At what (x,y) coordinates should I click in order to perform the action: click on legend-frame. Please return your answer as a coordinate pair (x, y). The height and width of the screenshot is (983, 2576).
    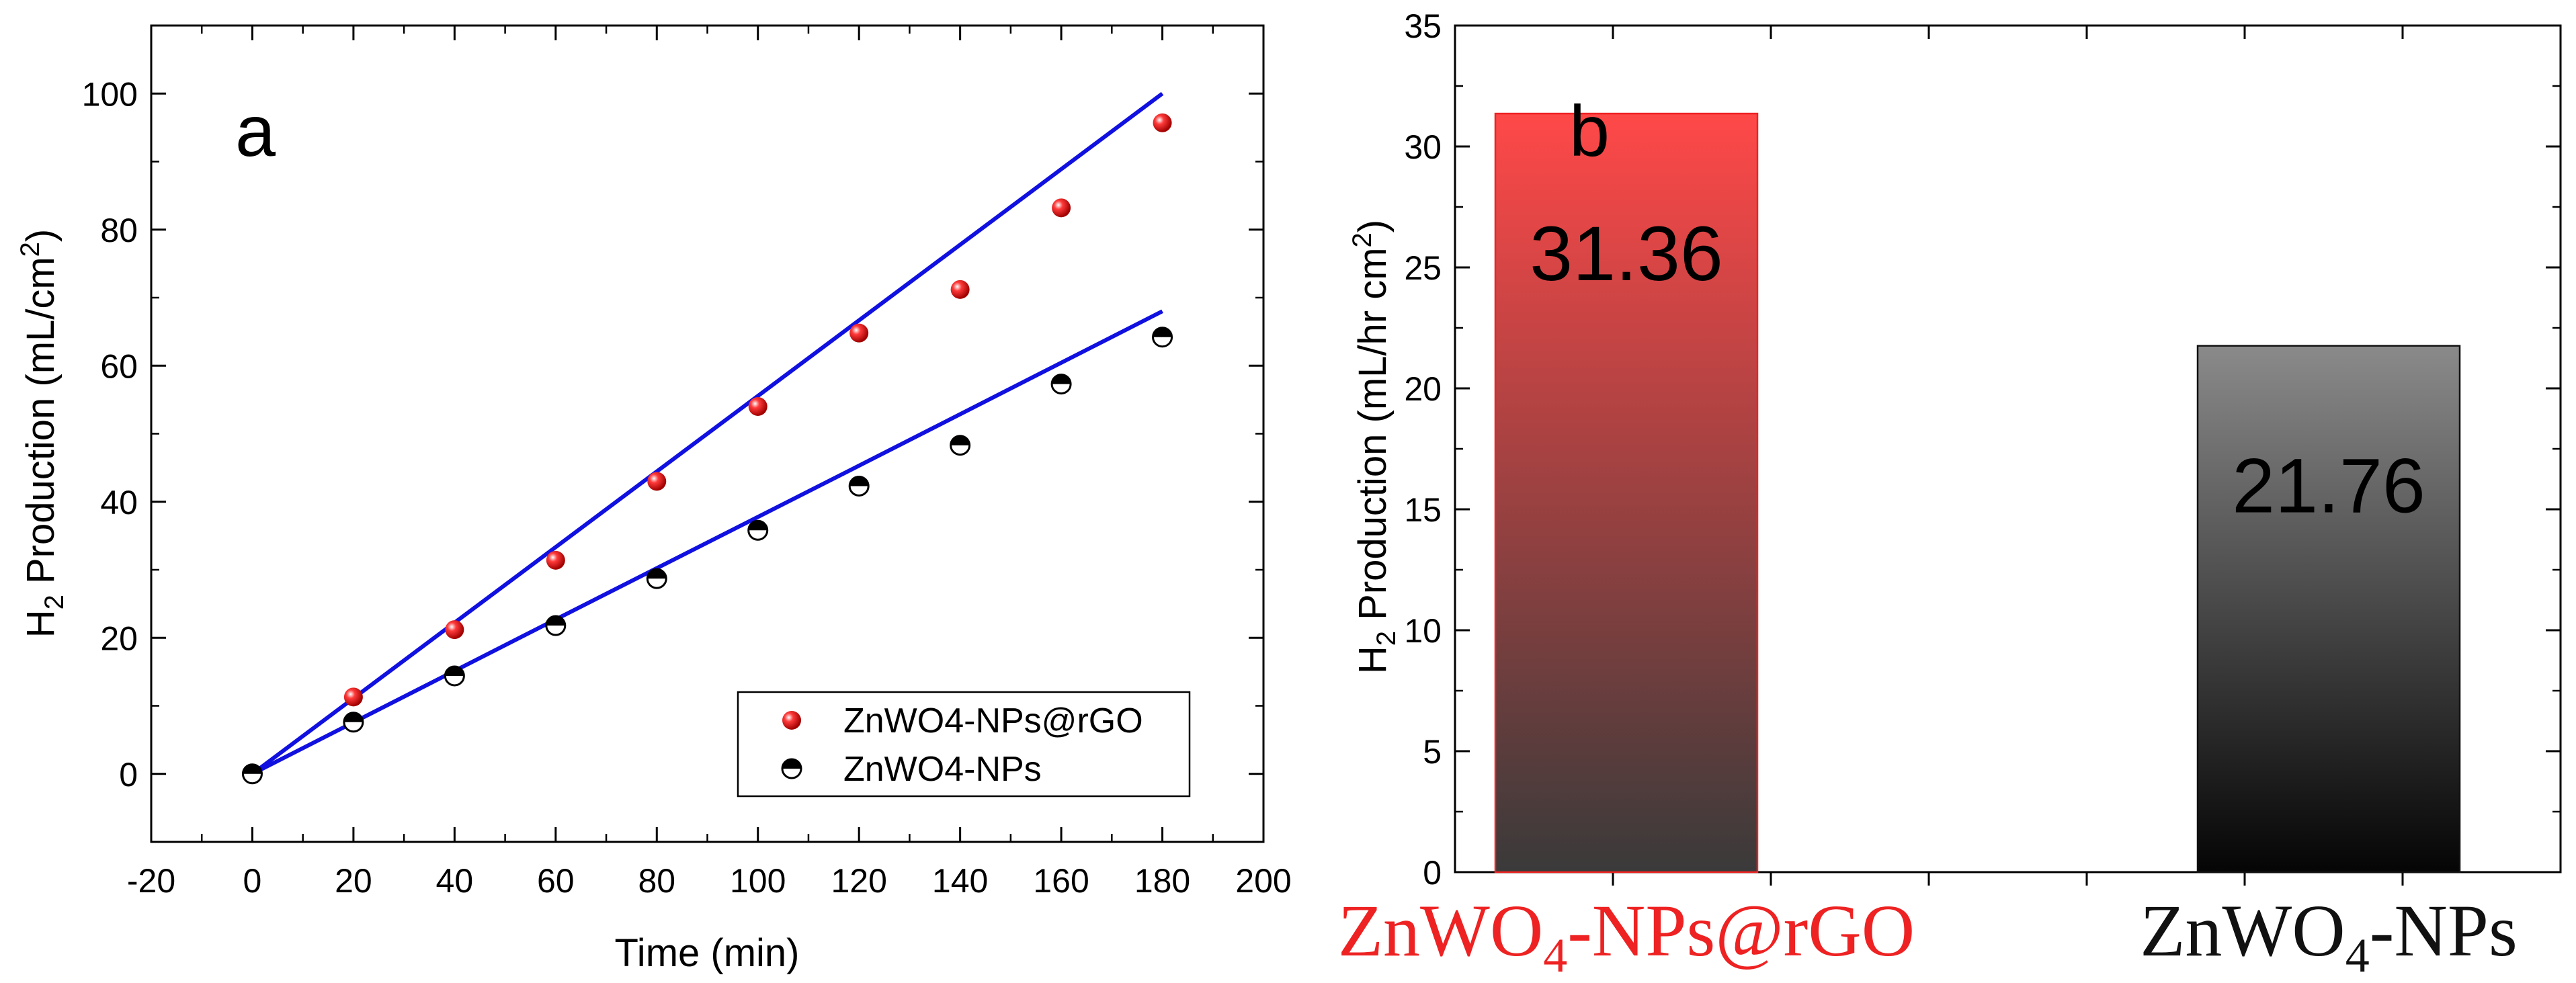
    Looking at the image, I should click on (964, 744).